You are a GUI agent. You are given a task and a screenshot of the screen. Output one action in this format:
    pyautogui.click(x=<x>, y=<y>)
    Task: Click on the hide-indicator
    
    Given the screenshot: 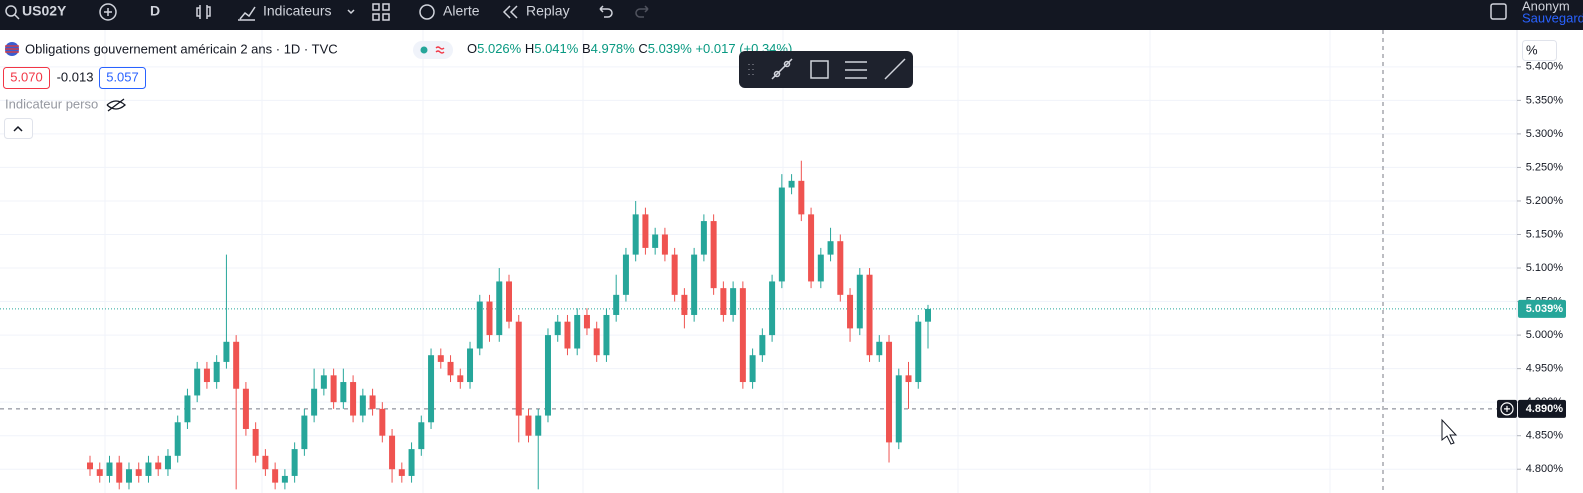 What is the action you would take?
    pyautogui.click(x=116, y=105)
    